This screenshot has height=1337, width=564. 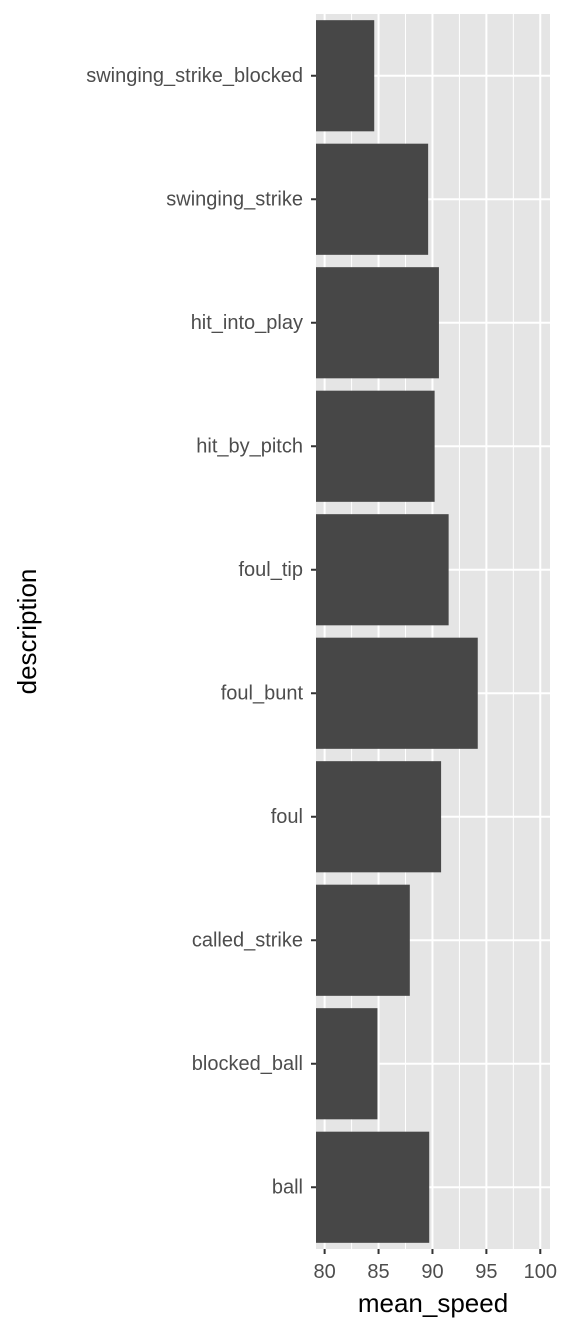 What do you see at coordinates (234, 199) in the screenshot?
I see `y-tick-label: swinging_strike` at bounding box center [234, 199].